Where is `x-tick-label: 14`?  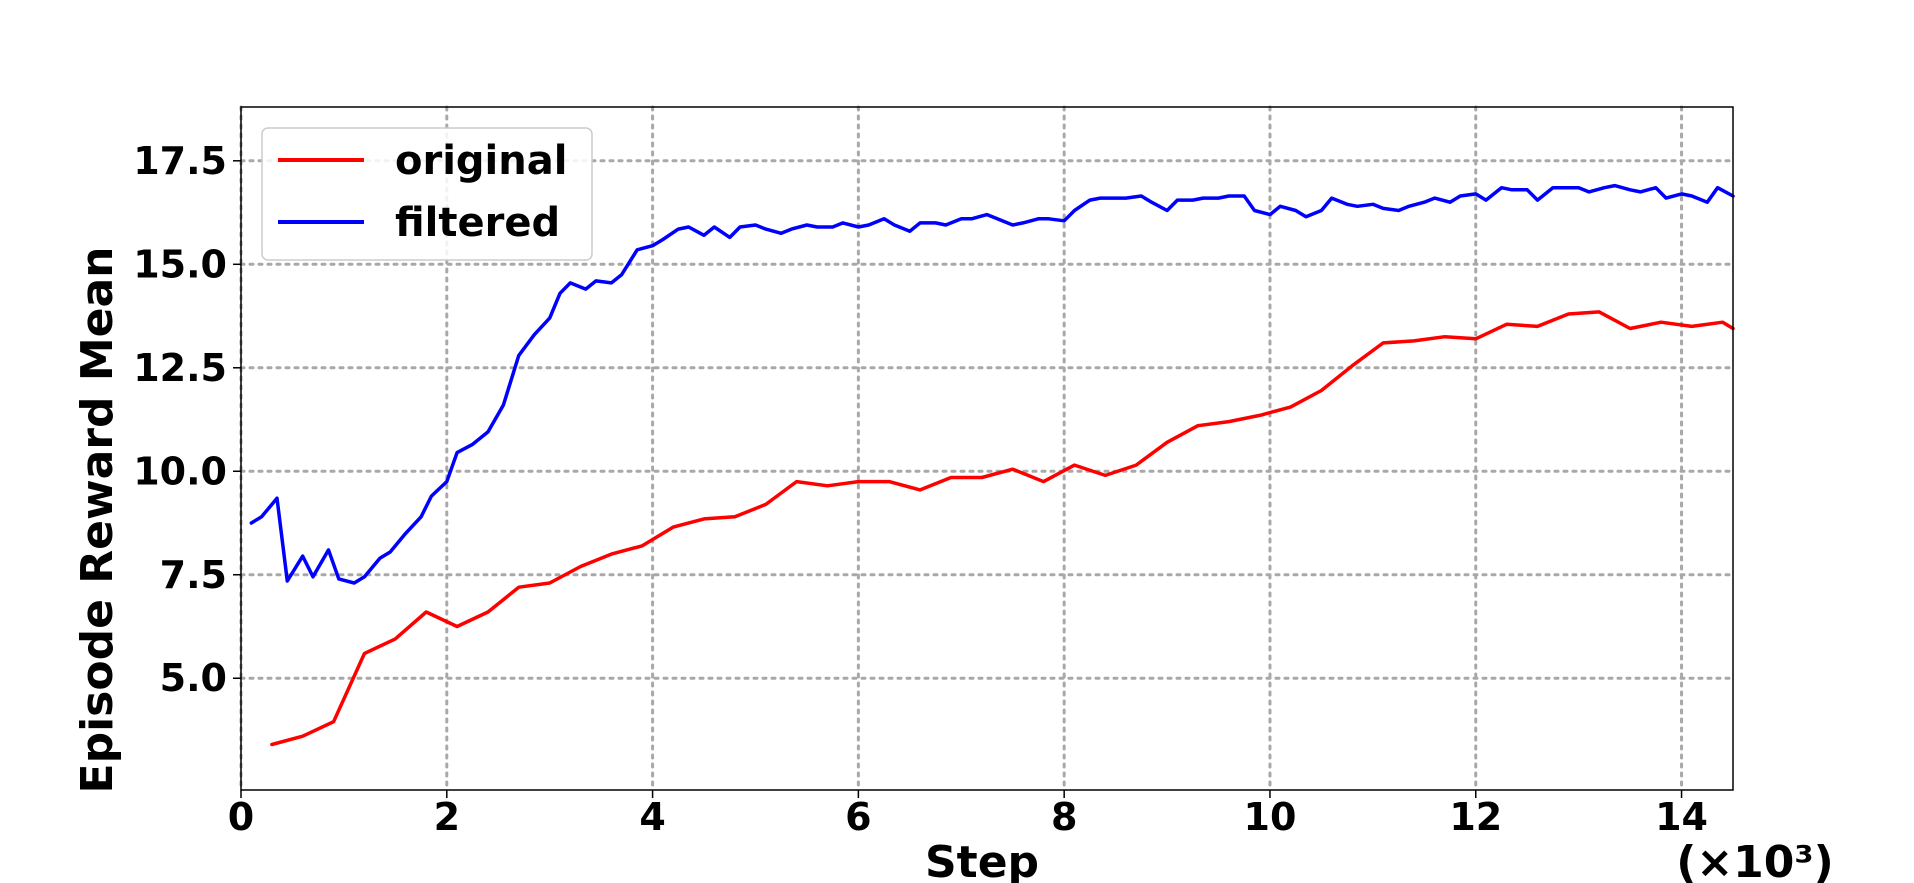 x-tick-label: 14 is located at coordinates (1681, 817).